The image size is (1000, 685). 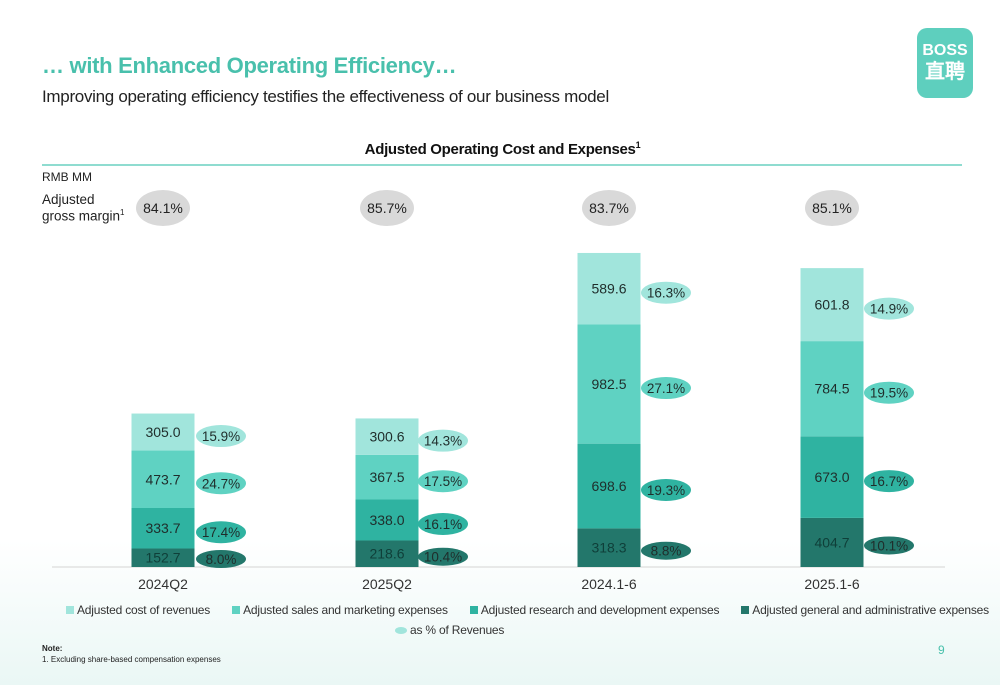 I want to click on legend-label-adjusted-cost-of-revenues: Adjusted cost of revenues, so click(x=144, y=610).